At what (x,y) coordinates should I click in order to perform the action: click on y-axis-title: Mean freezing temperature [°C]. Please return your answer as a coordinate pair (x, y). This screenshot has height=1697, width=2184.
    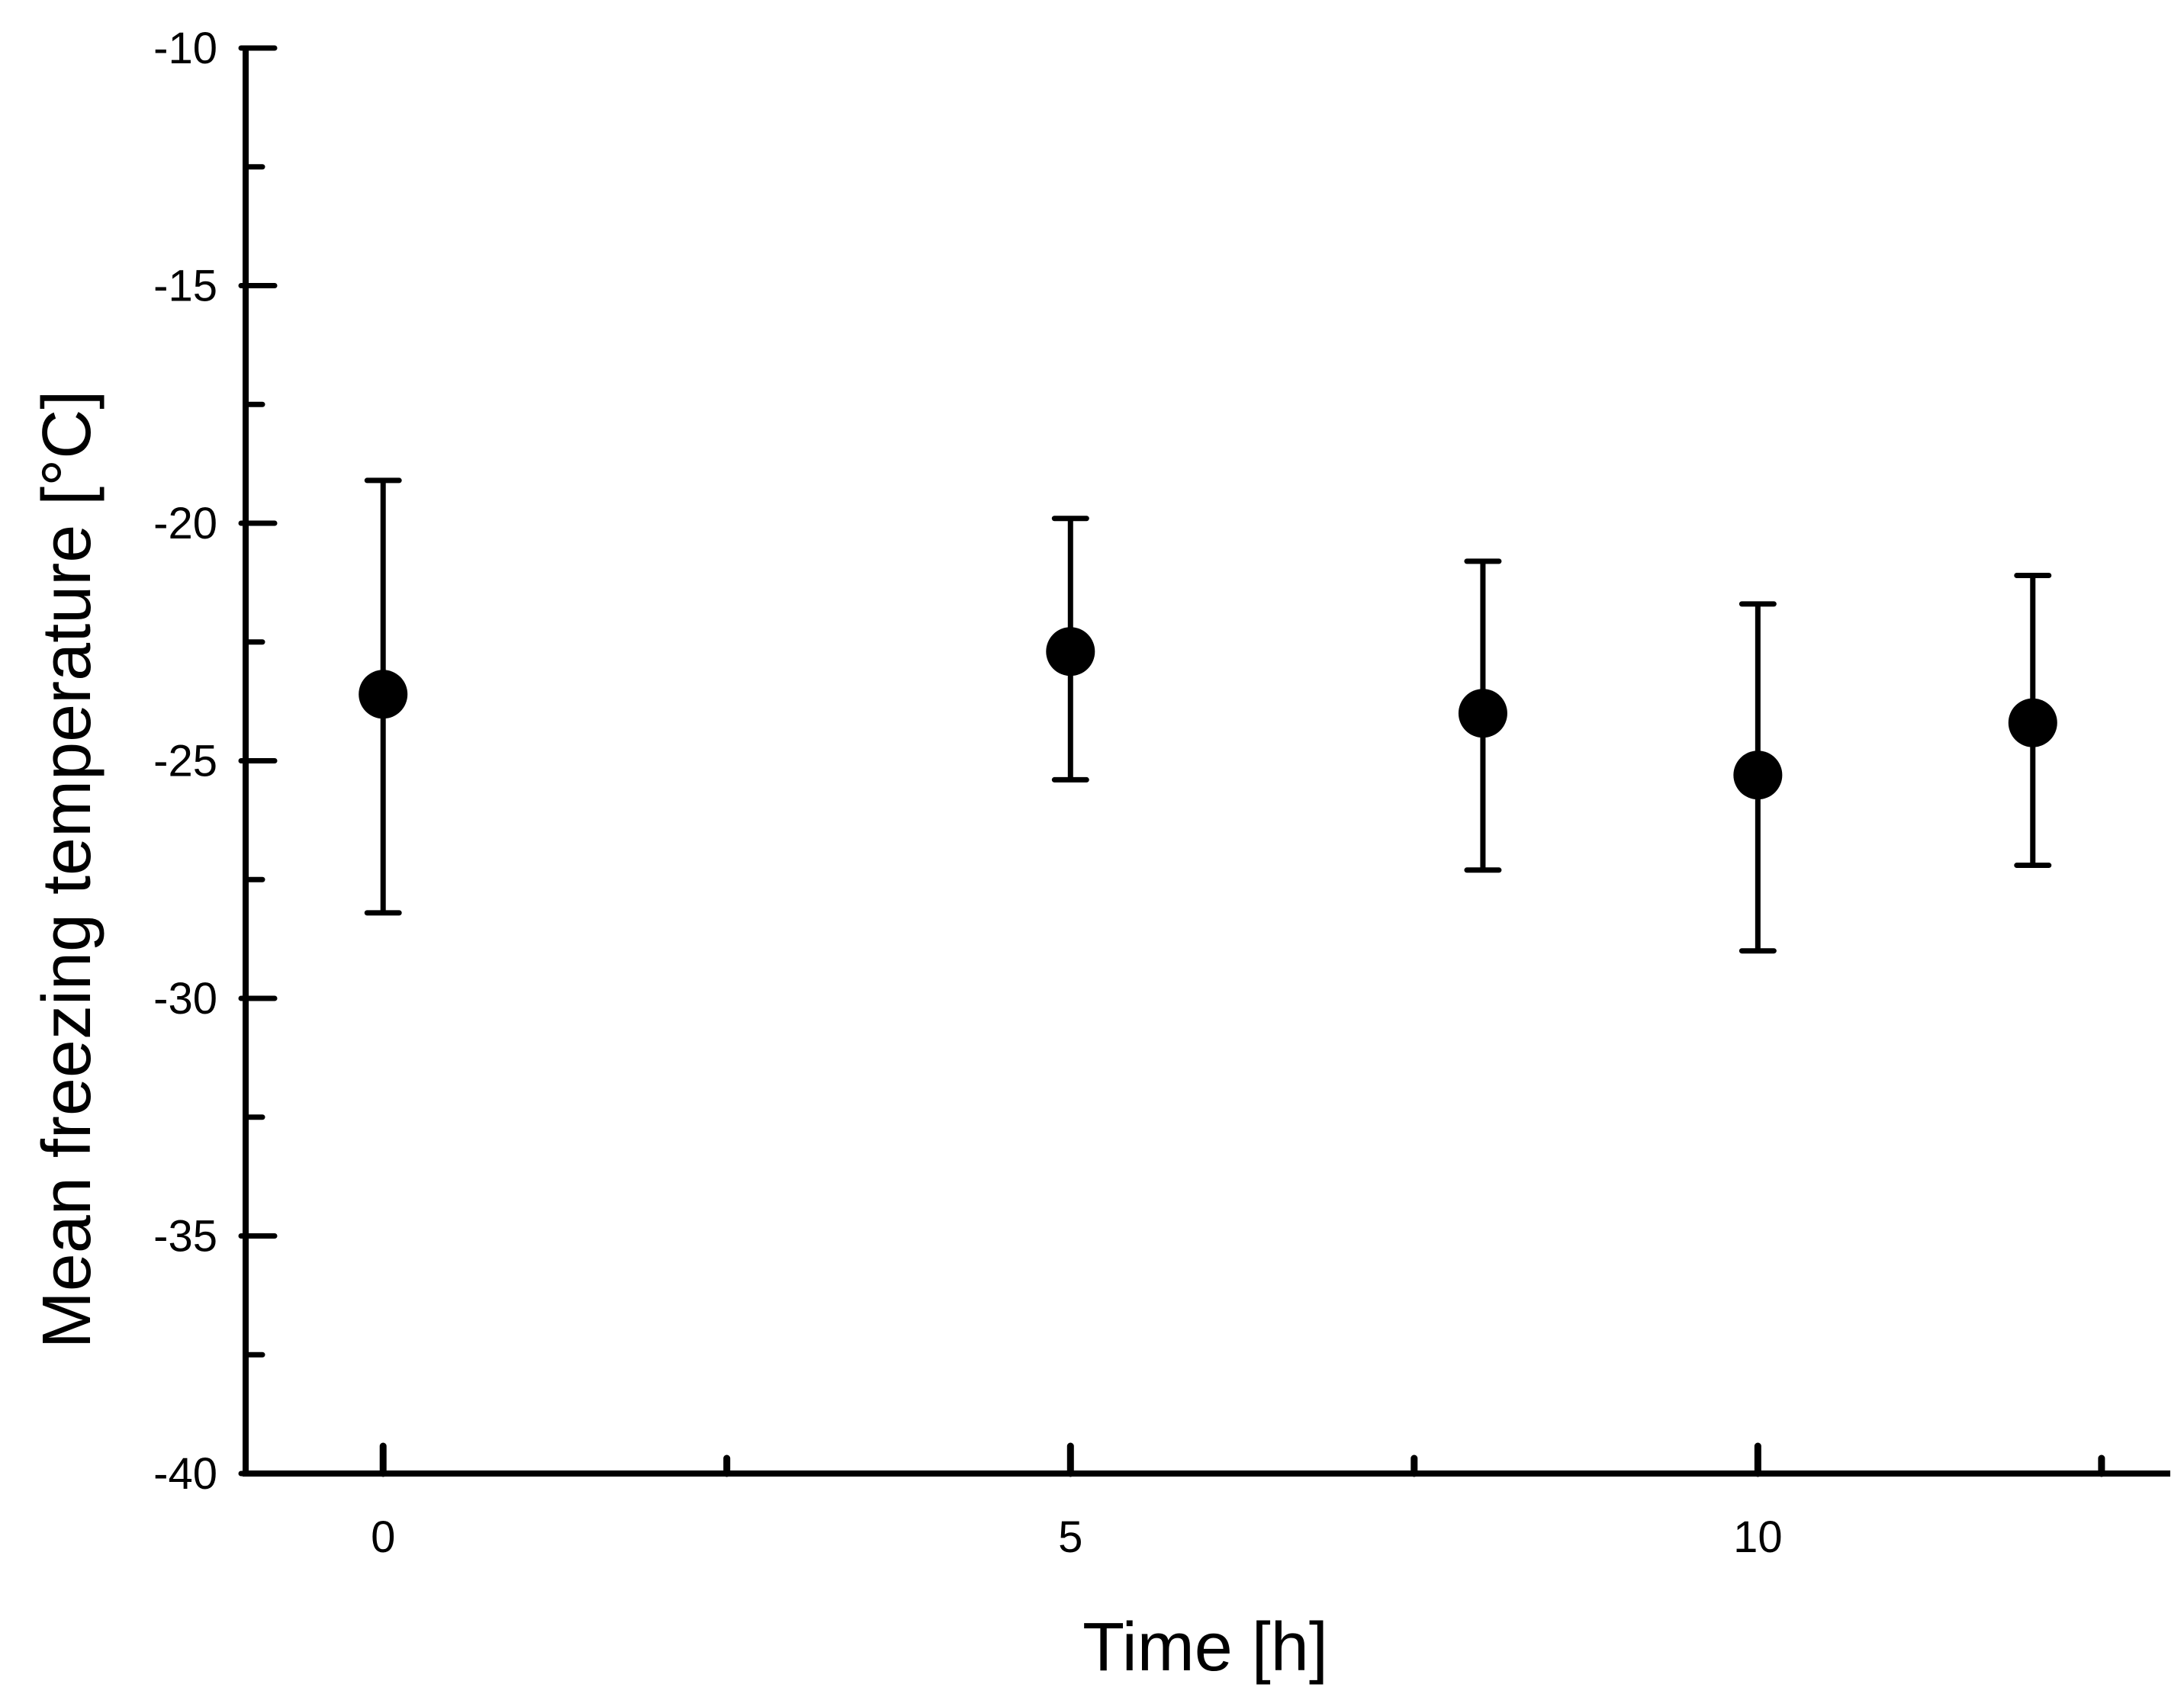
    Looking at the image, I should click on (67, 870).